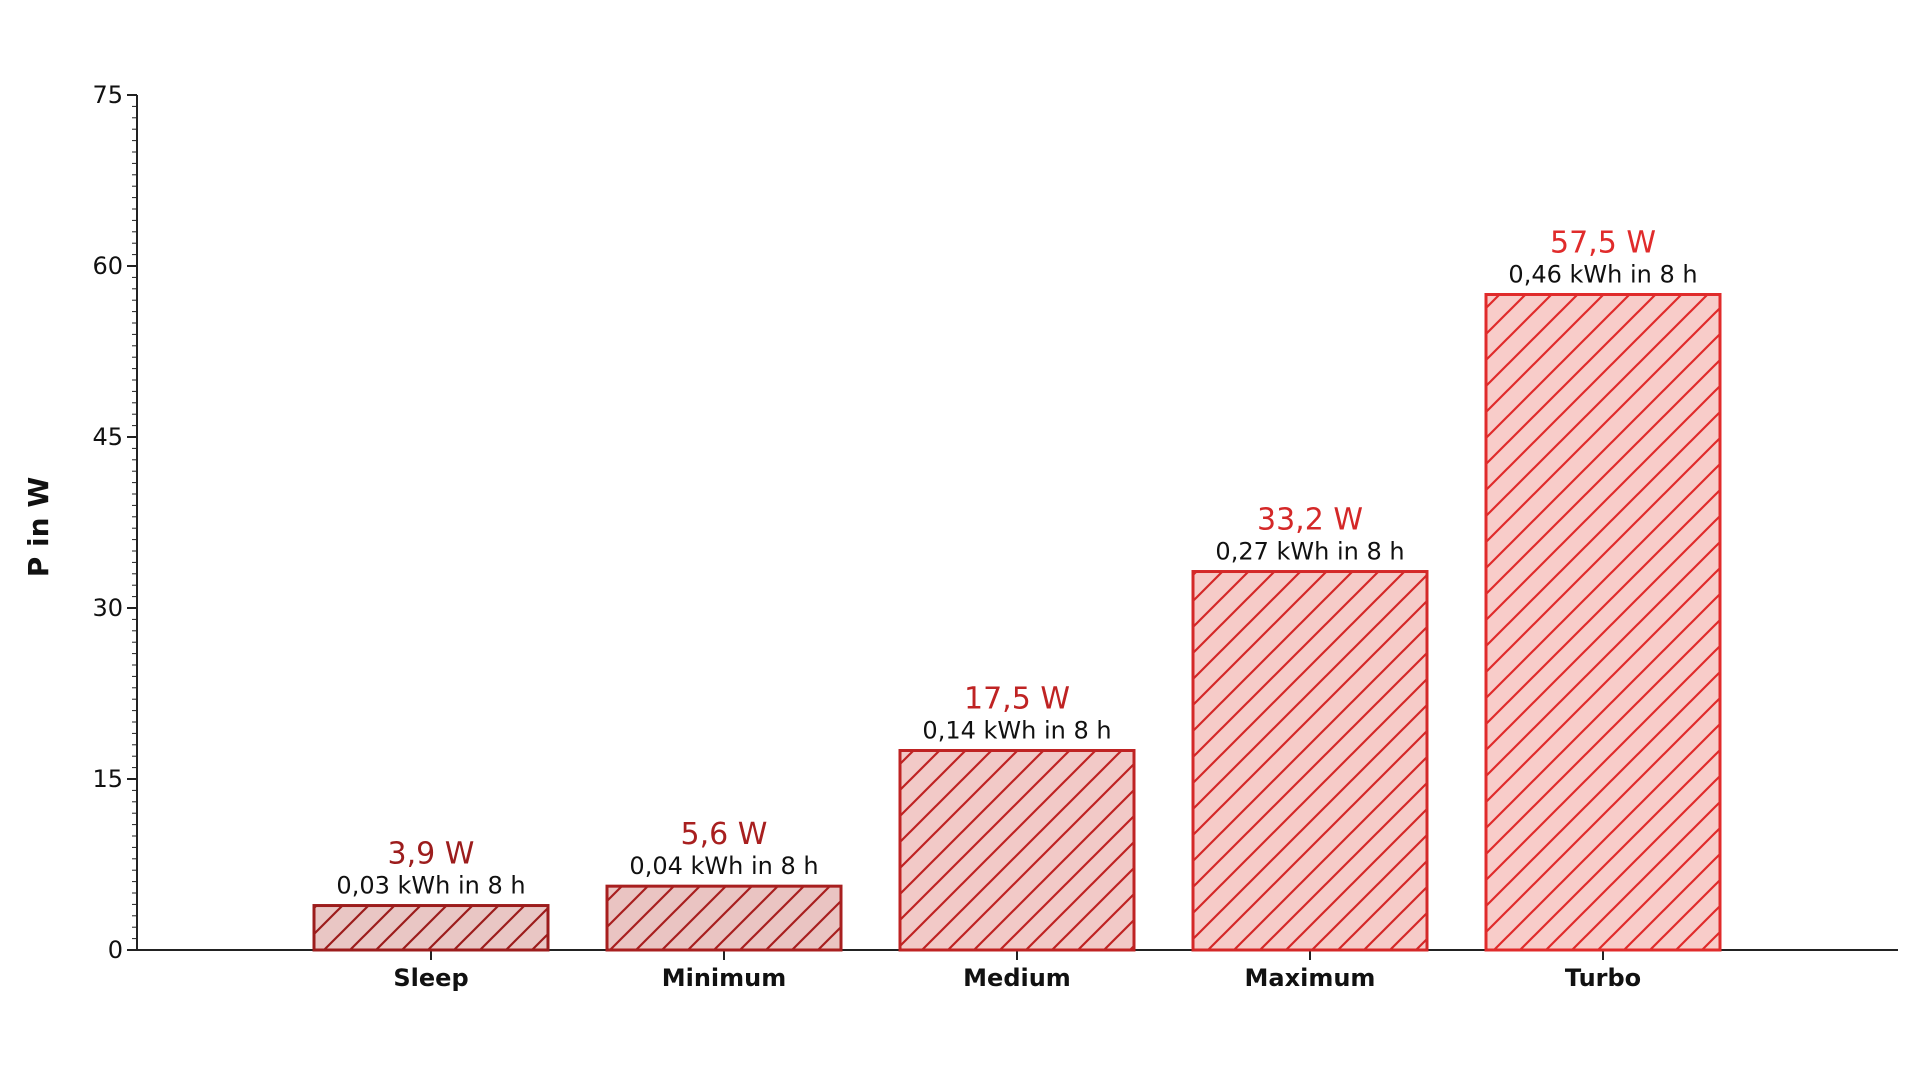  Describe the element at coordinates (723, 866) in the screenshot. I see `energy-label: 0,04 kWh in 8 h` at that location.